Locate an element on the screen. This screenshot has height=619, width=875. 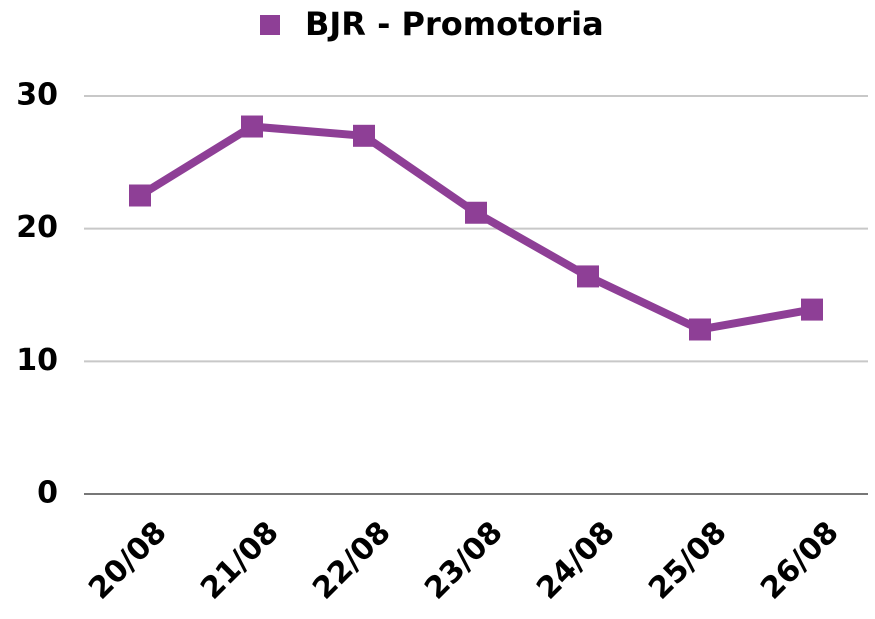
x-tick-label: 21/08 is located at coordinates (240, 561).